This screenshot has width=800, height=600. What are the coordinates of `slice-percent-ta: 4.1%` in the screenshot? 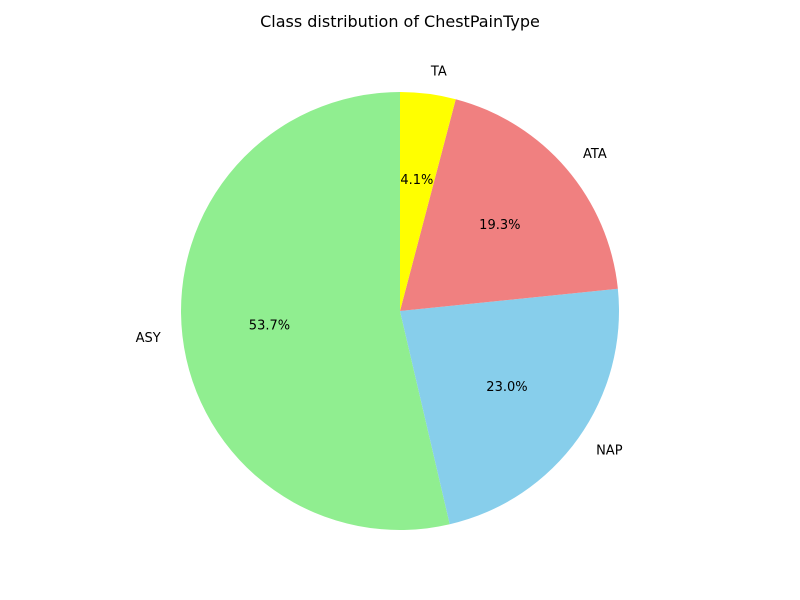 It's located at (416, 180).